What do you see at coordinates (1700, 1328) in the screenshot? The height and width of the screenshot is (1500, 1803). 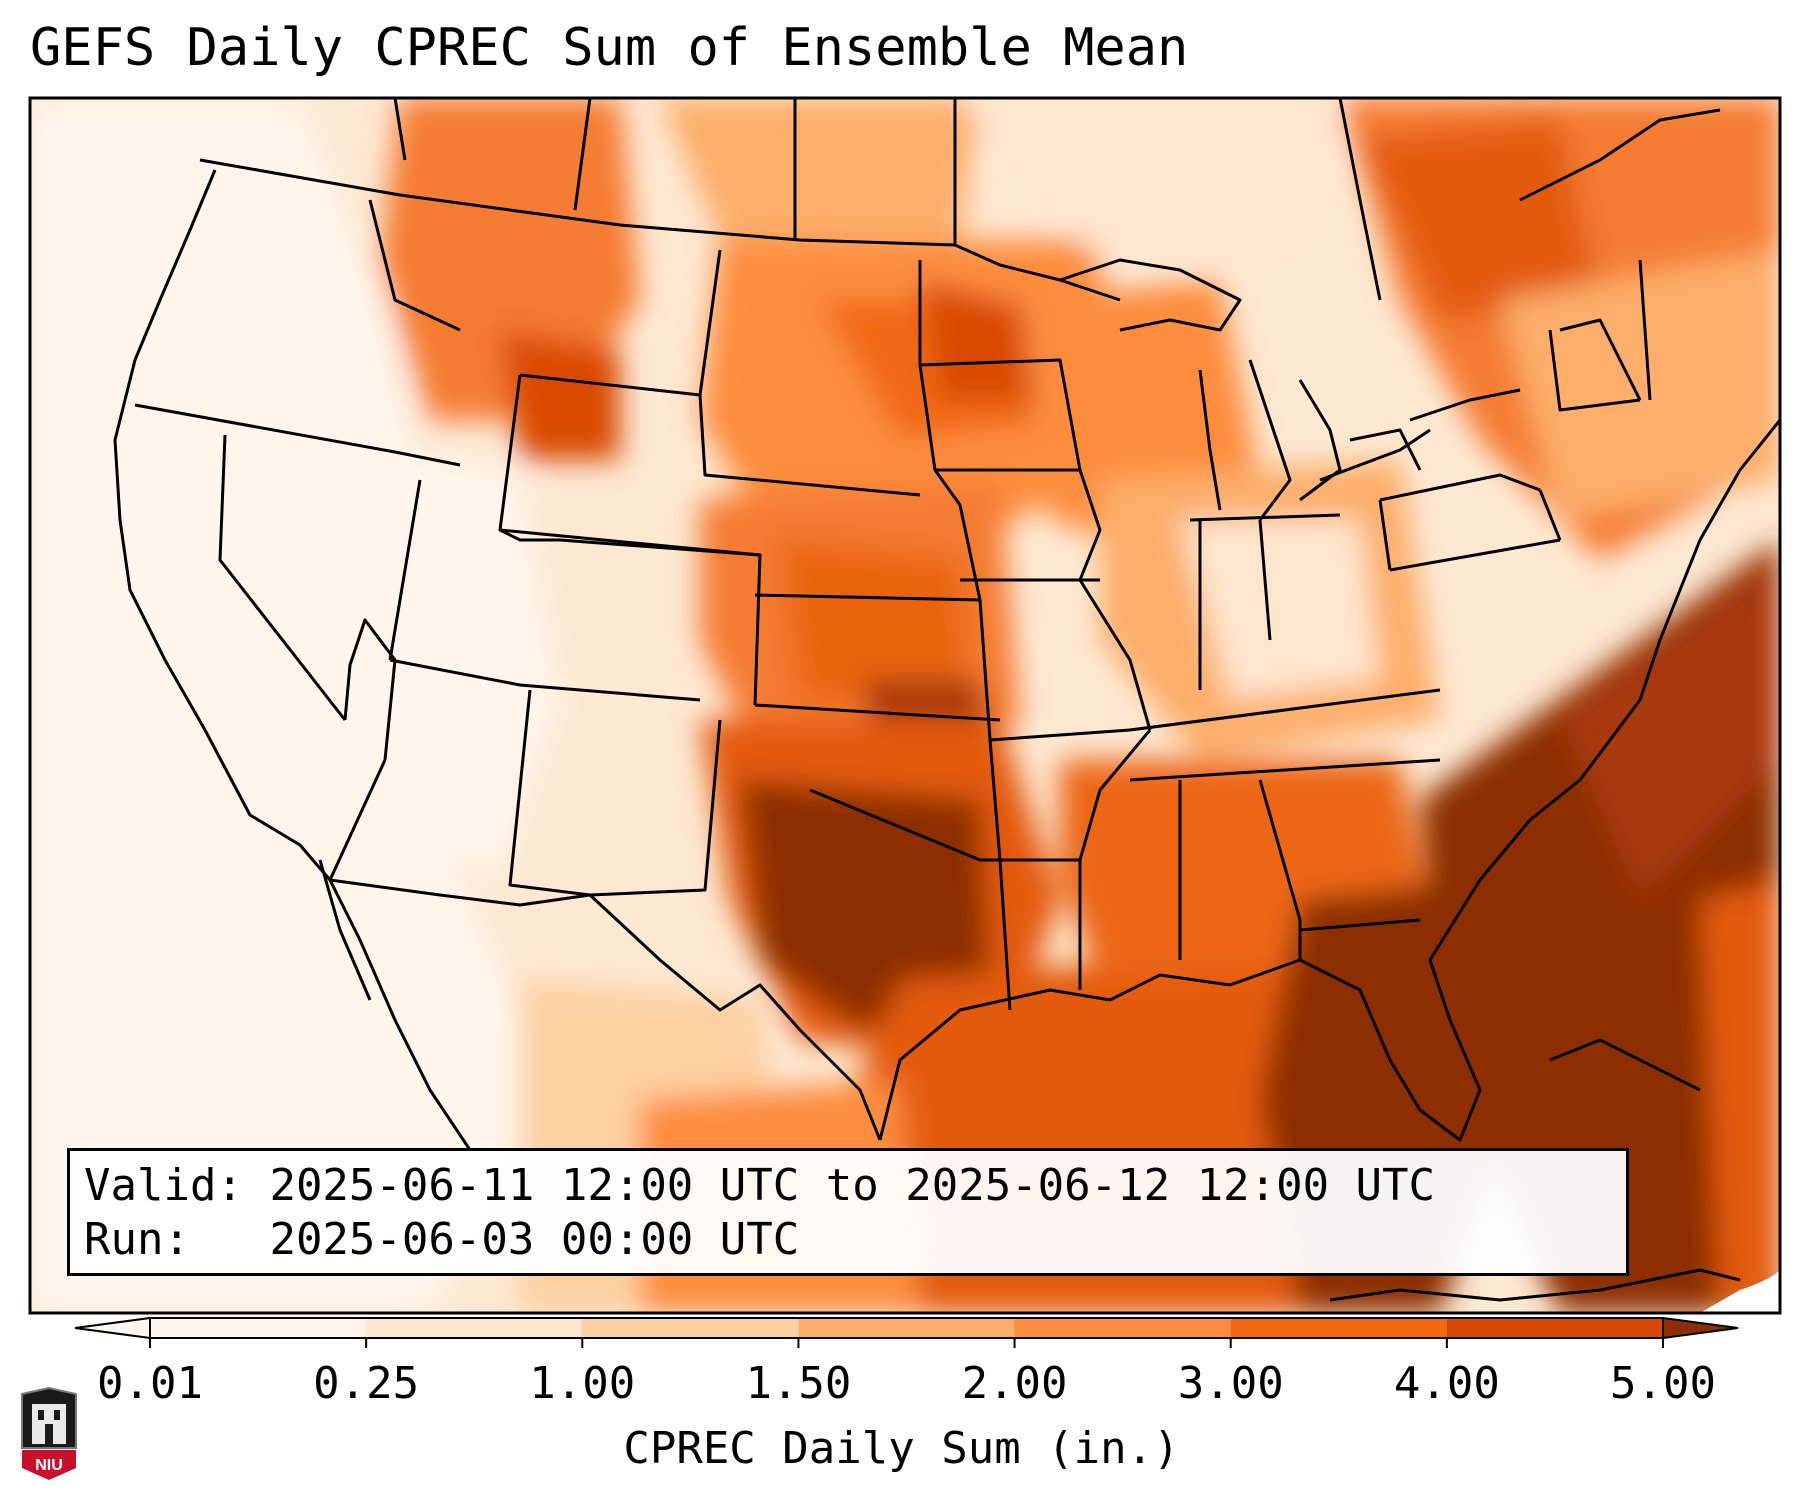 I see `colorbar-extend-max` at bounding box center [1700, 1328].